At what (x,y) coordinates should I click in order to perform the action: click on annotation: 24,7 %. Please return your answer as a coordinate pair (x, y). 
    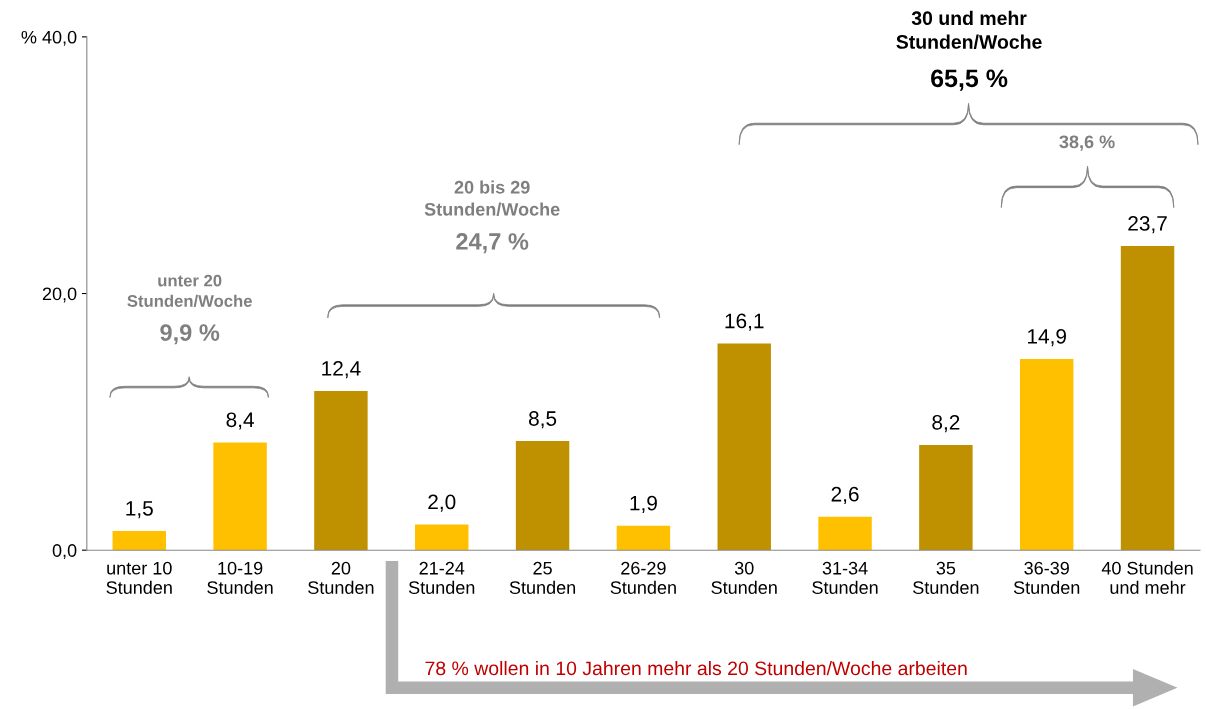
    Looking at the image, I should click on (492, 243).